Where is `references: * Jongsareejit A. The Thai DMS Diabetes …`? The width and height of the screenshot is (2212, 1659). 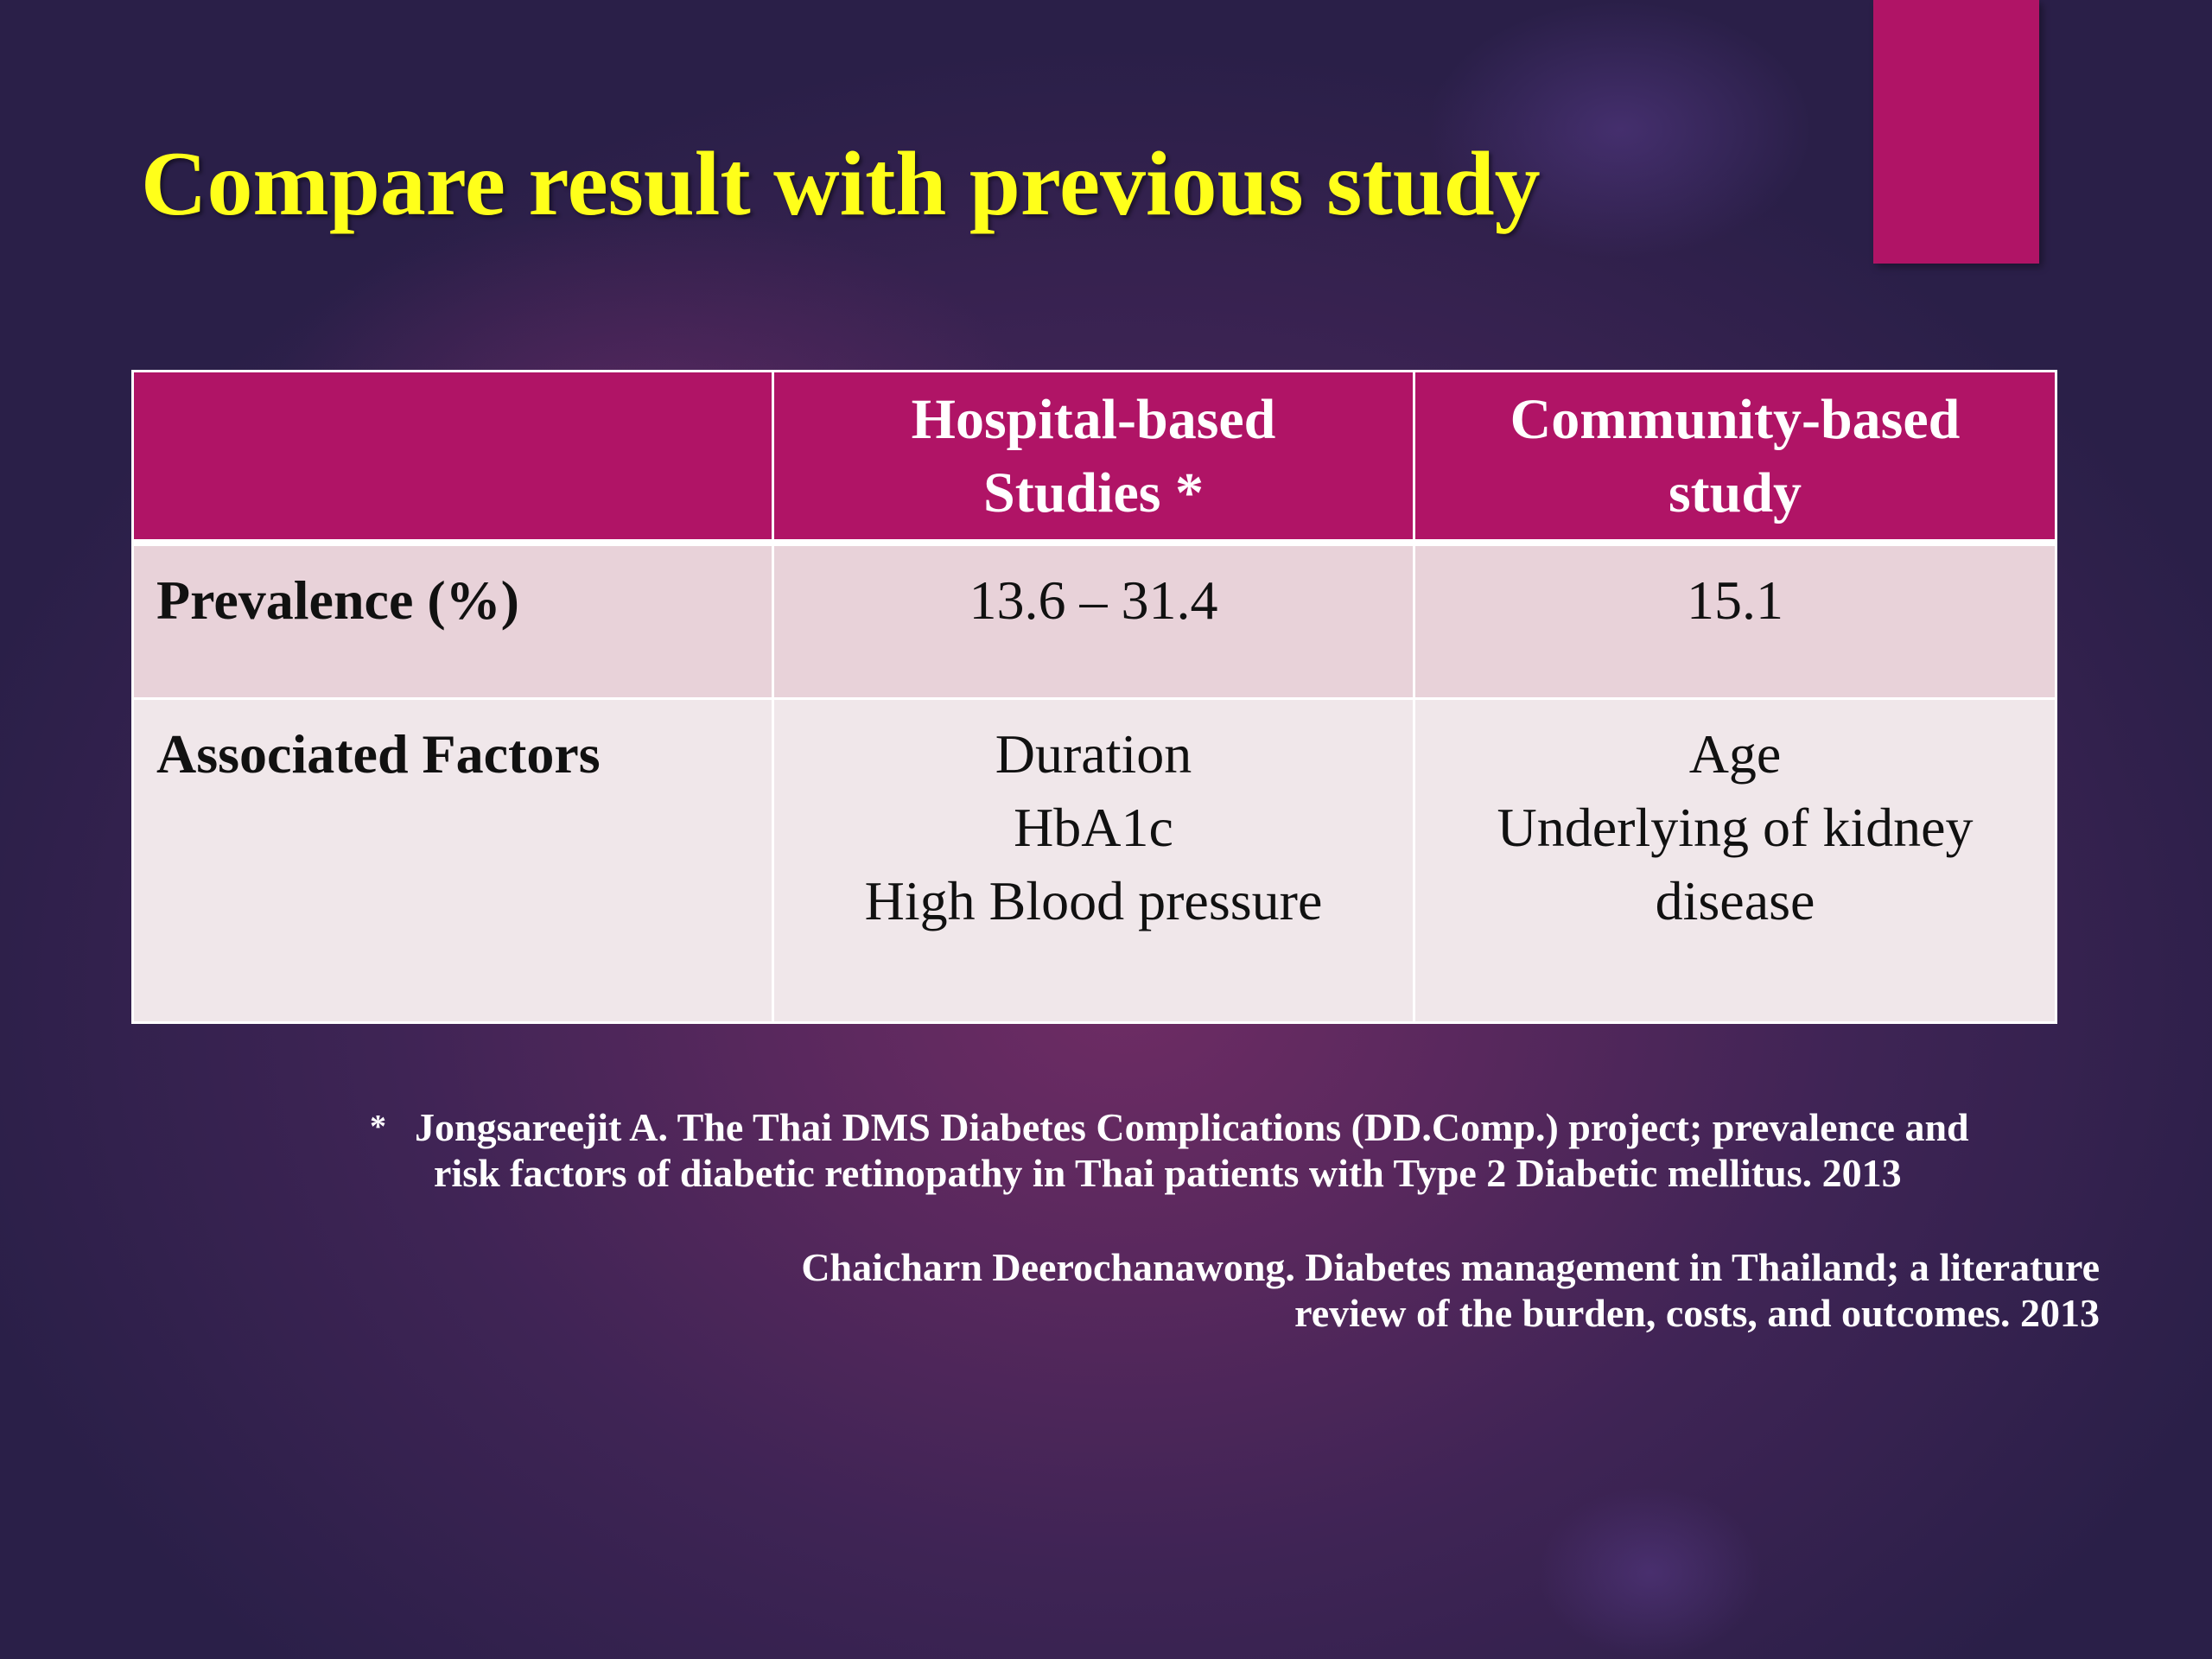
references: * Jongsareejit A. The Thai DMS Diabetes … is located at coordinates (1231, 1220).